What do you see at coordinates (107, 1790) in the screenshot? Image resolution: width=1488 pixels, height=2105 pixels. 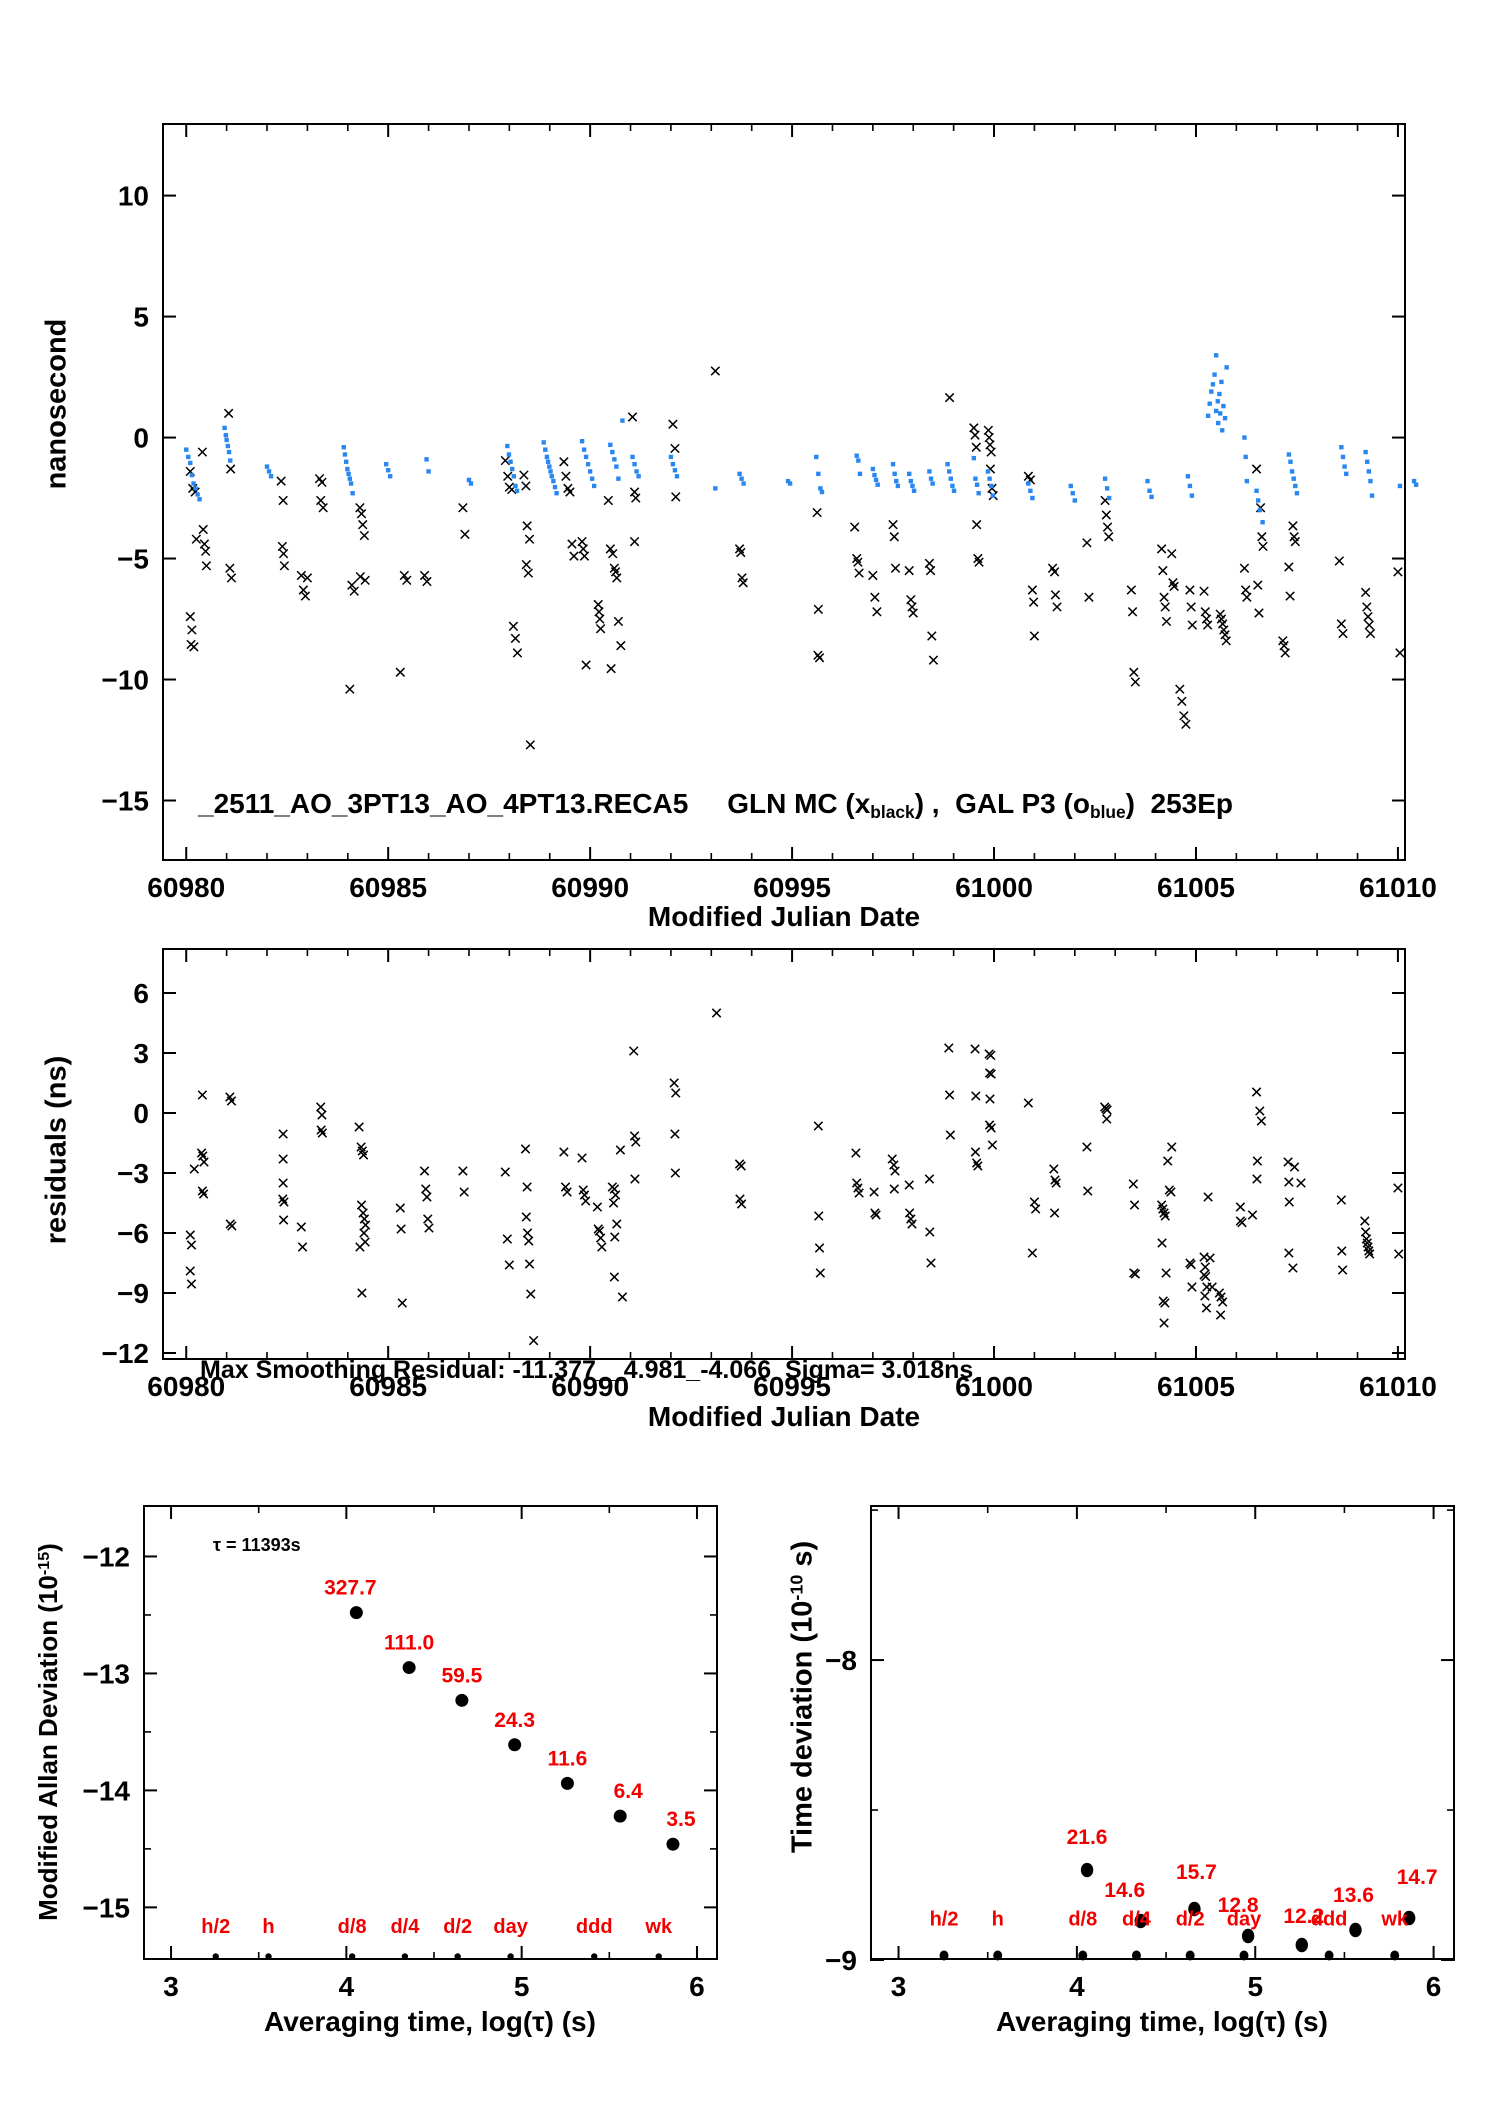 I see `svg-text: −14` at bounding box center [107, 1790].